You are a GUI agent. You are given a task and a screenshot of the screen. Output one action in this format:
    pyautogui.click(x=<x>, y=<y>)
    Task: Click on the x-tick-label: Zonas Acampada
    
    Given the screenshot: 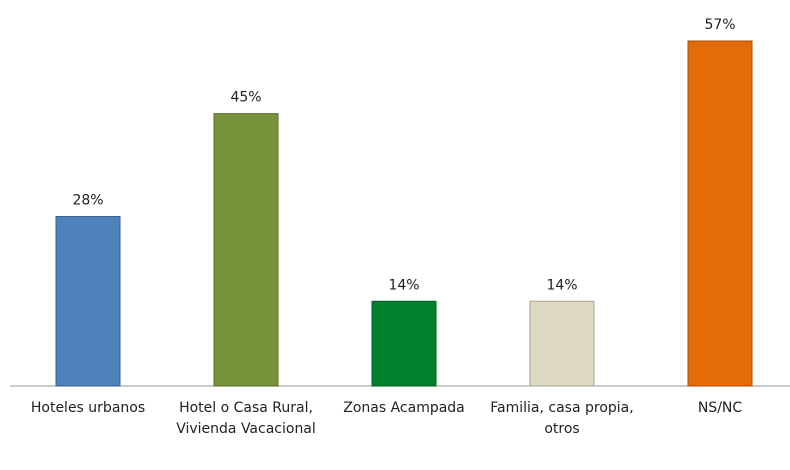 What is the action you would take?
    pyautogui.click(x=404, y=408)
    